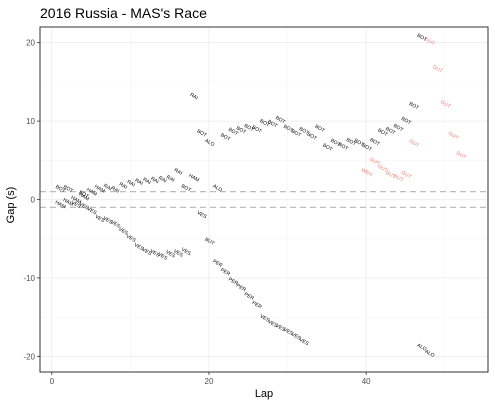 The height and width of the screenshot is (405, 495). What do you see at coordinates (209, 381) in the screenshot?
I see `x-tick-label: 20` at bounding box center [209, 381].